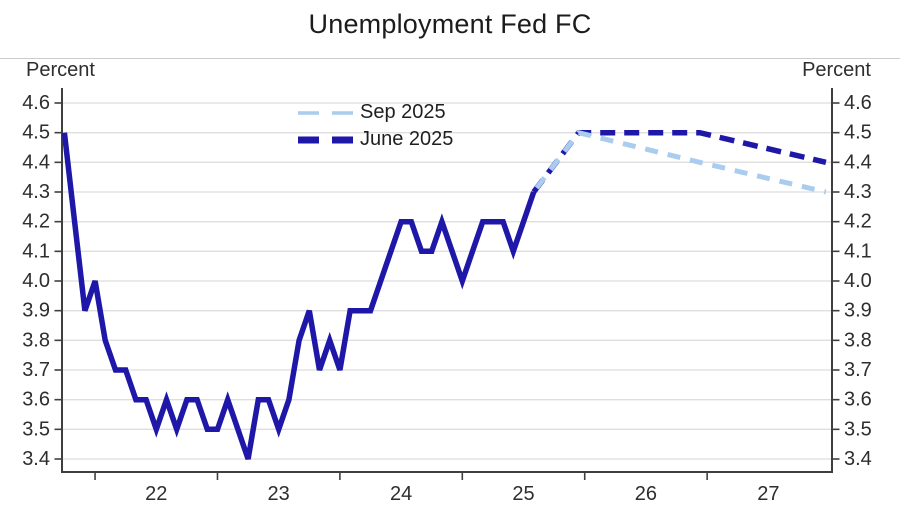  What do you see at coordinates (326, 112) in the screenshot?
I see `sep-2025-dash-icon` at bounding box center [326, 112].